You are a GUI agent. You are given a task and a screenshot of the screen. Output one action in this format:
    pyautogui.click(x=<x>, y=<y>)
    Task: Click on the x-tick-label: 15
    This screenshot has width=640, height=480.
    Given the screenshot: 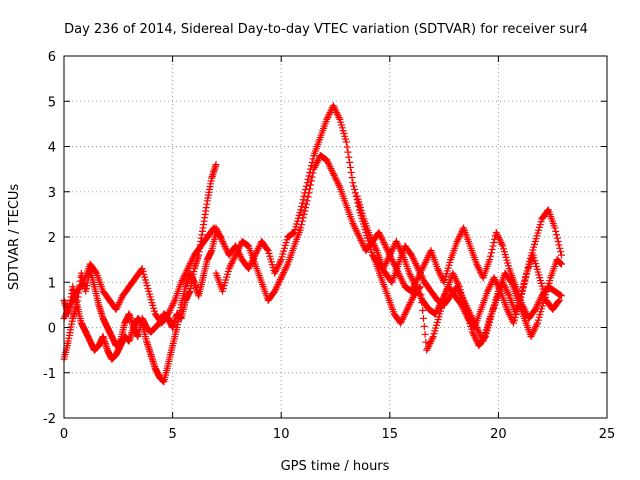 What is the action you would take?
    pyautogui.click(x=390, y=434)
    